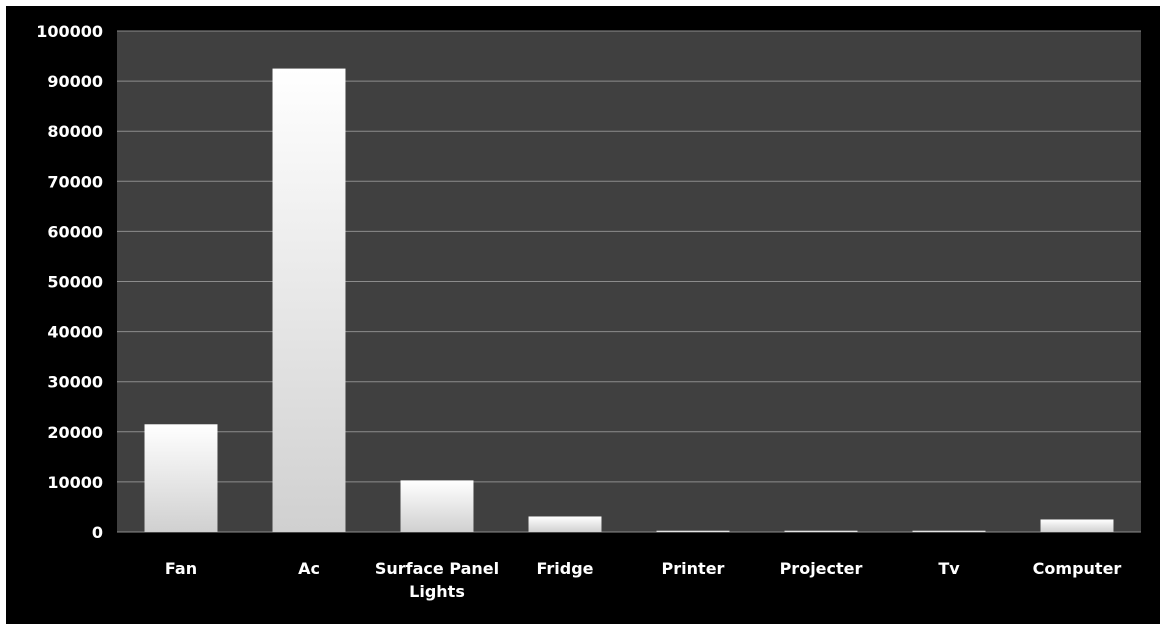 The height and width of the screenshot is (624, 1160). I want to click on x-category-label: Ac, so click(309, 568).